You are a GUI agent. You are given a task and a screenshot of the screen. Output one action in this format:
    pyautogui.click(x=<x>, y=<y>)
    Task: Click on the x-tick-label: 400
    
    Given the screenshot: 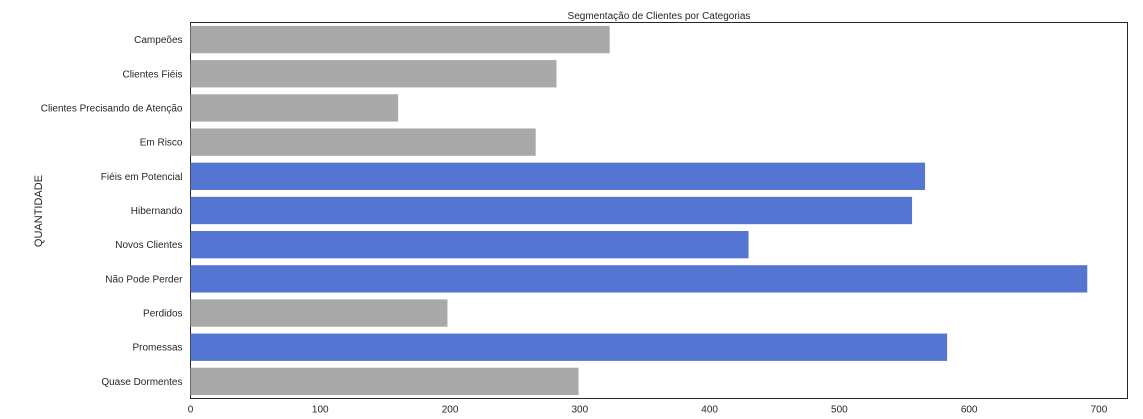 What is the action you would take?
    pyautogui.click(x=709, y=410)
    